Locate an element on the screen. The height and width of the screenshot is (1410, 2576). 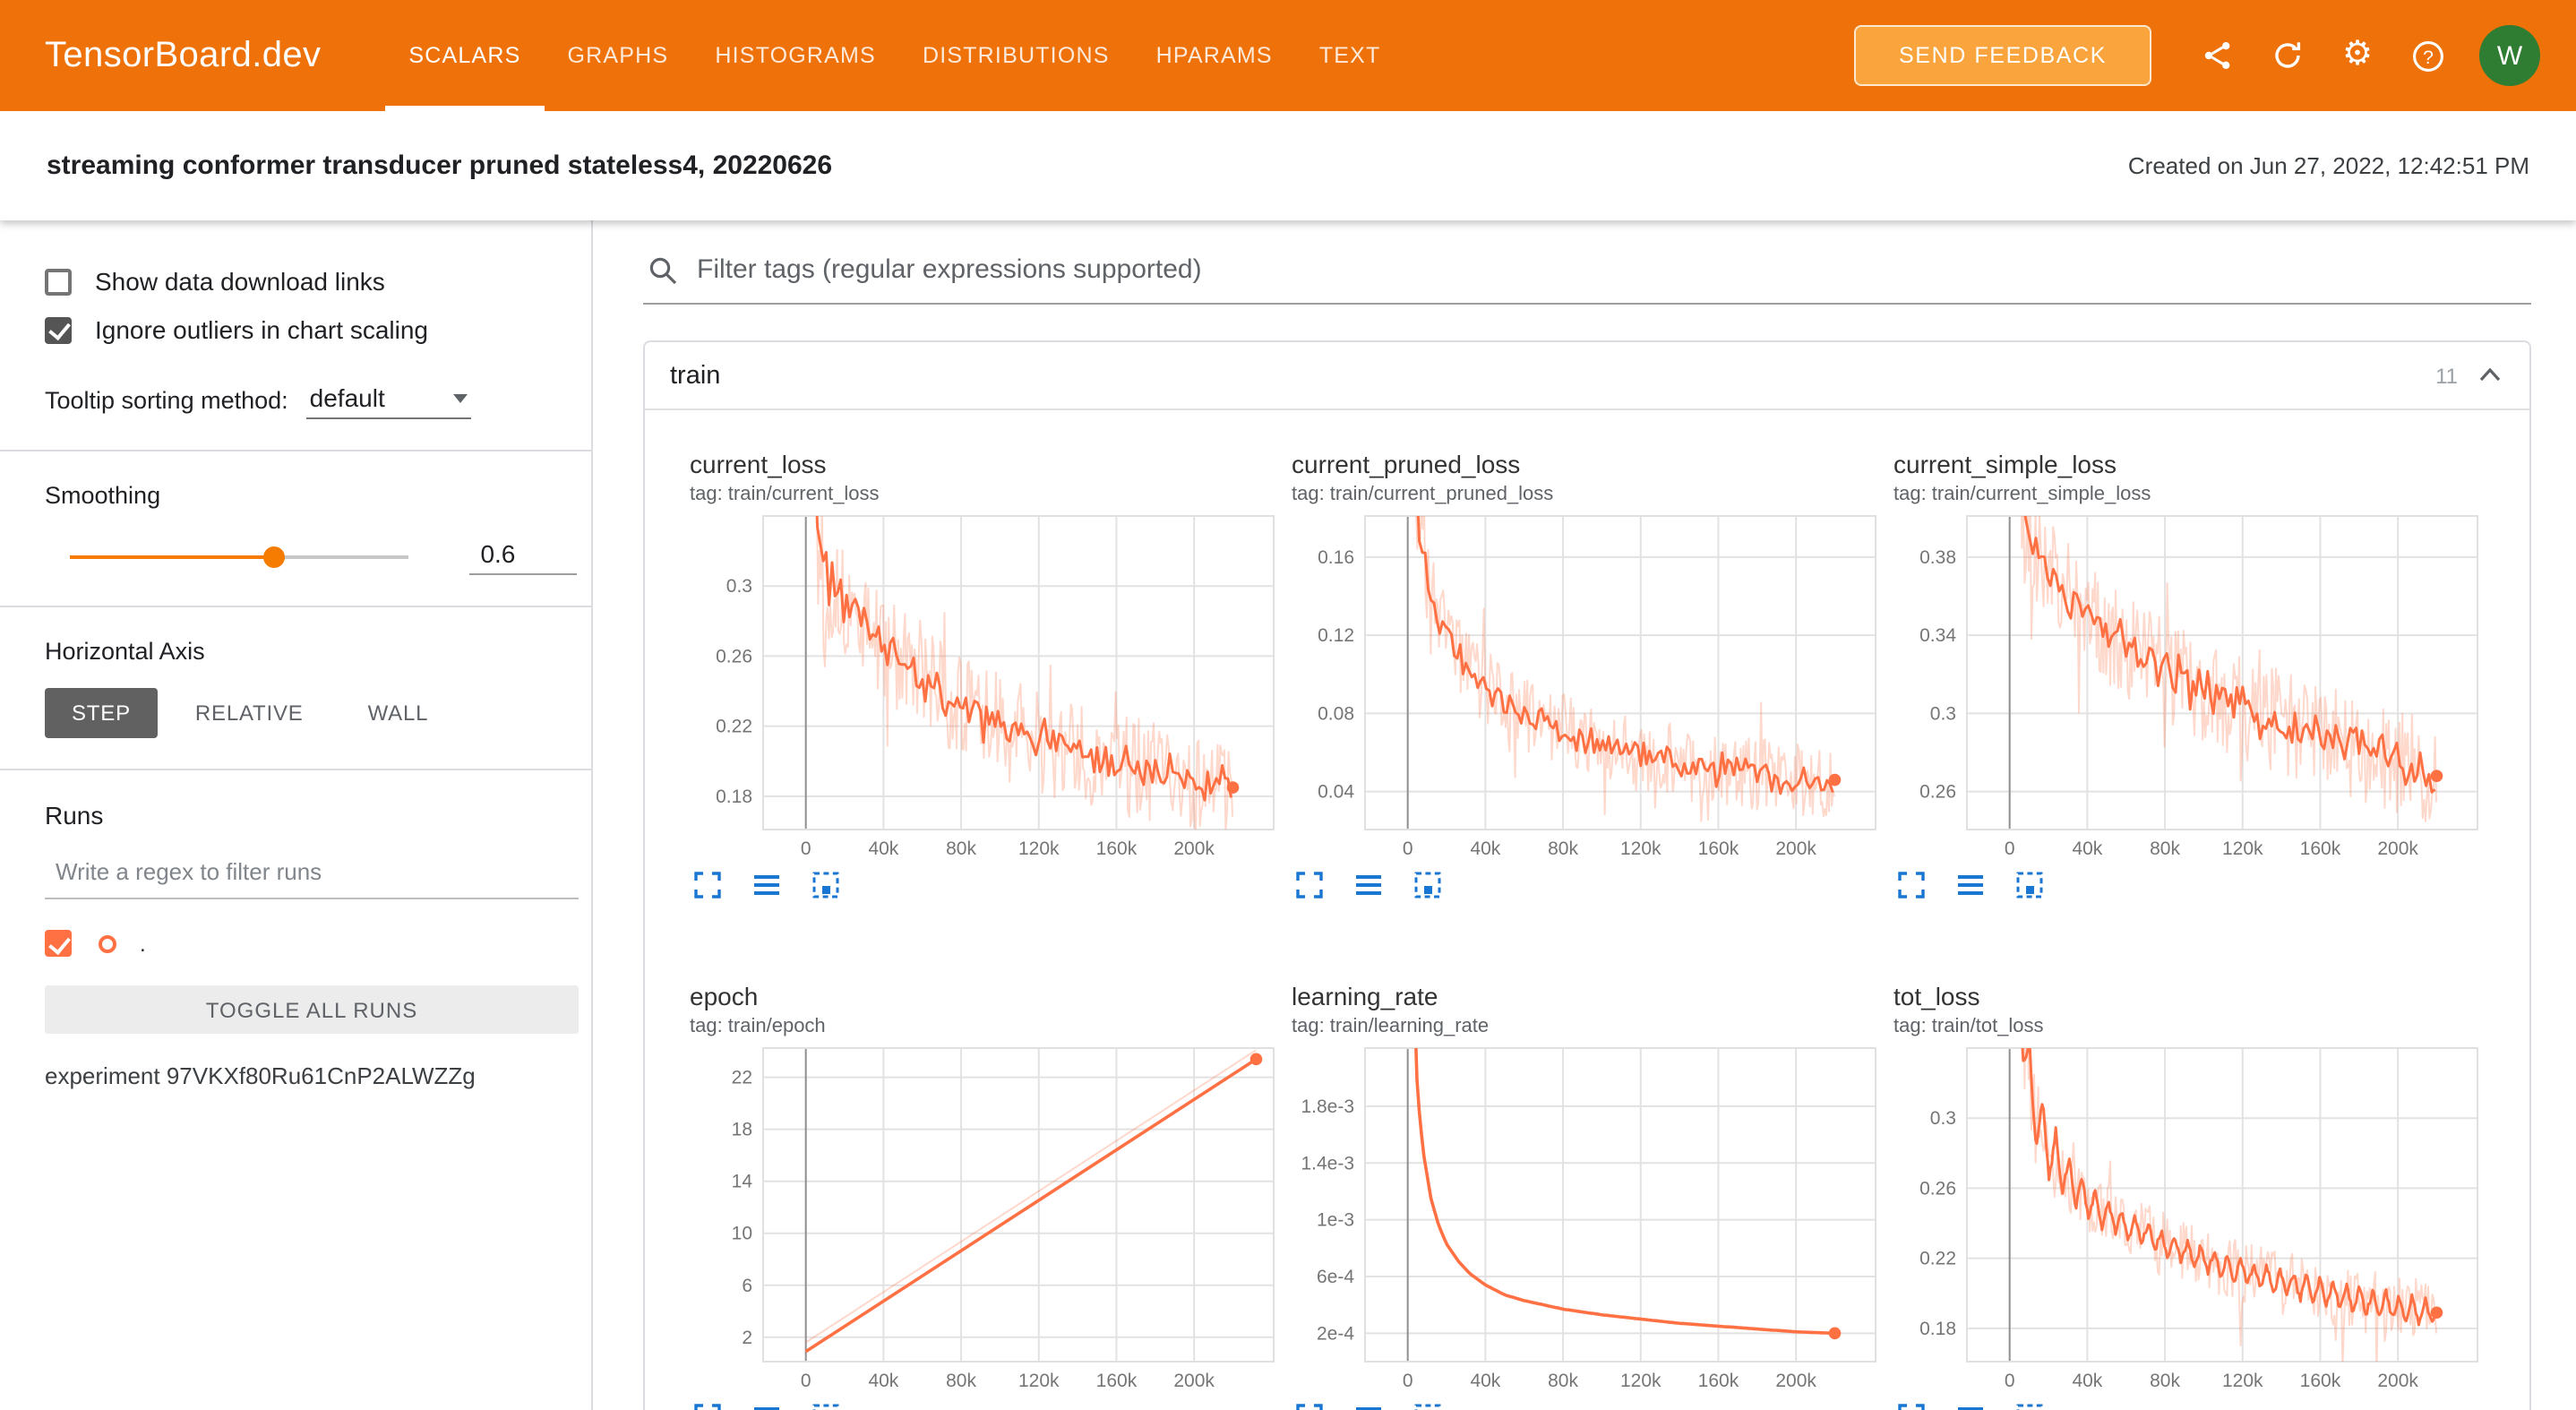
chart-title: current_loss is located at coordinates (758, 464).